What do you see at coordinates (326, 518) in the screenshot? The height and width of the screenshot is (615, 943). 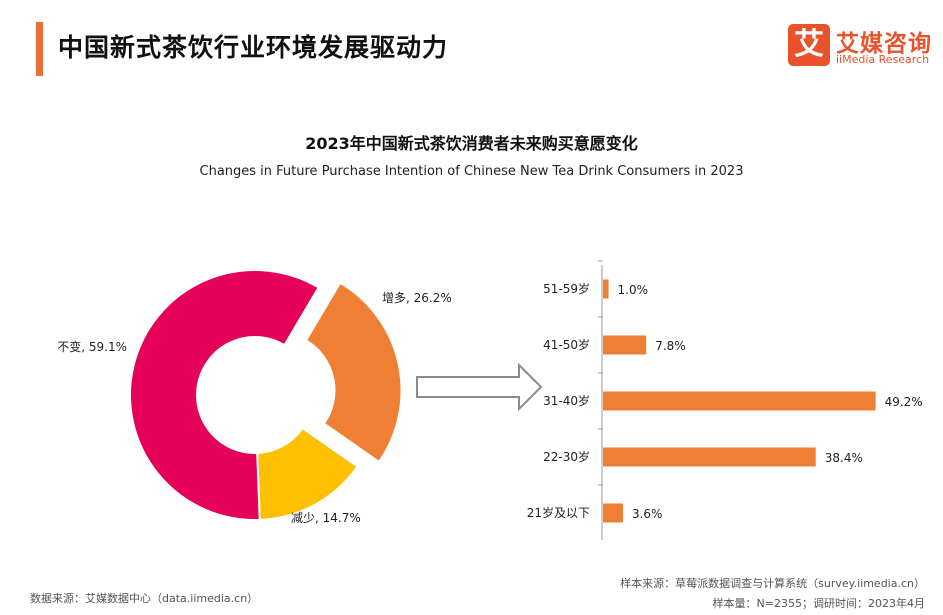 I see `donut-label-2: 减少, 14.7%` at bounding box center [326, 518].